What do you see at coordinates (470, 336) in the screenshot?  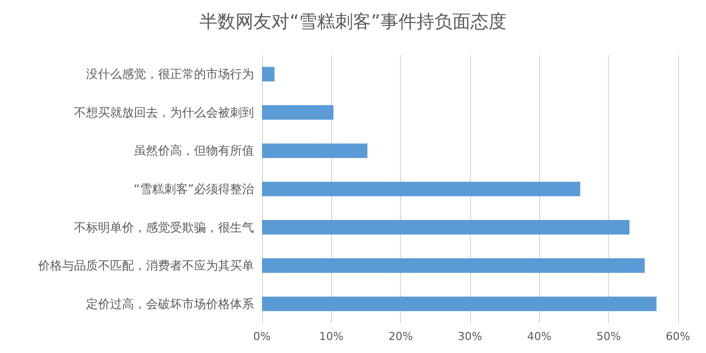 I see `x-tick-label: 30%` at bounding box center [470, 336].